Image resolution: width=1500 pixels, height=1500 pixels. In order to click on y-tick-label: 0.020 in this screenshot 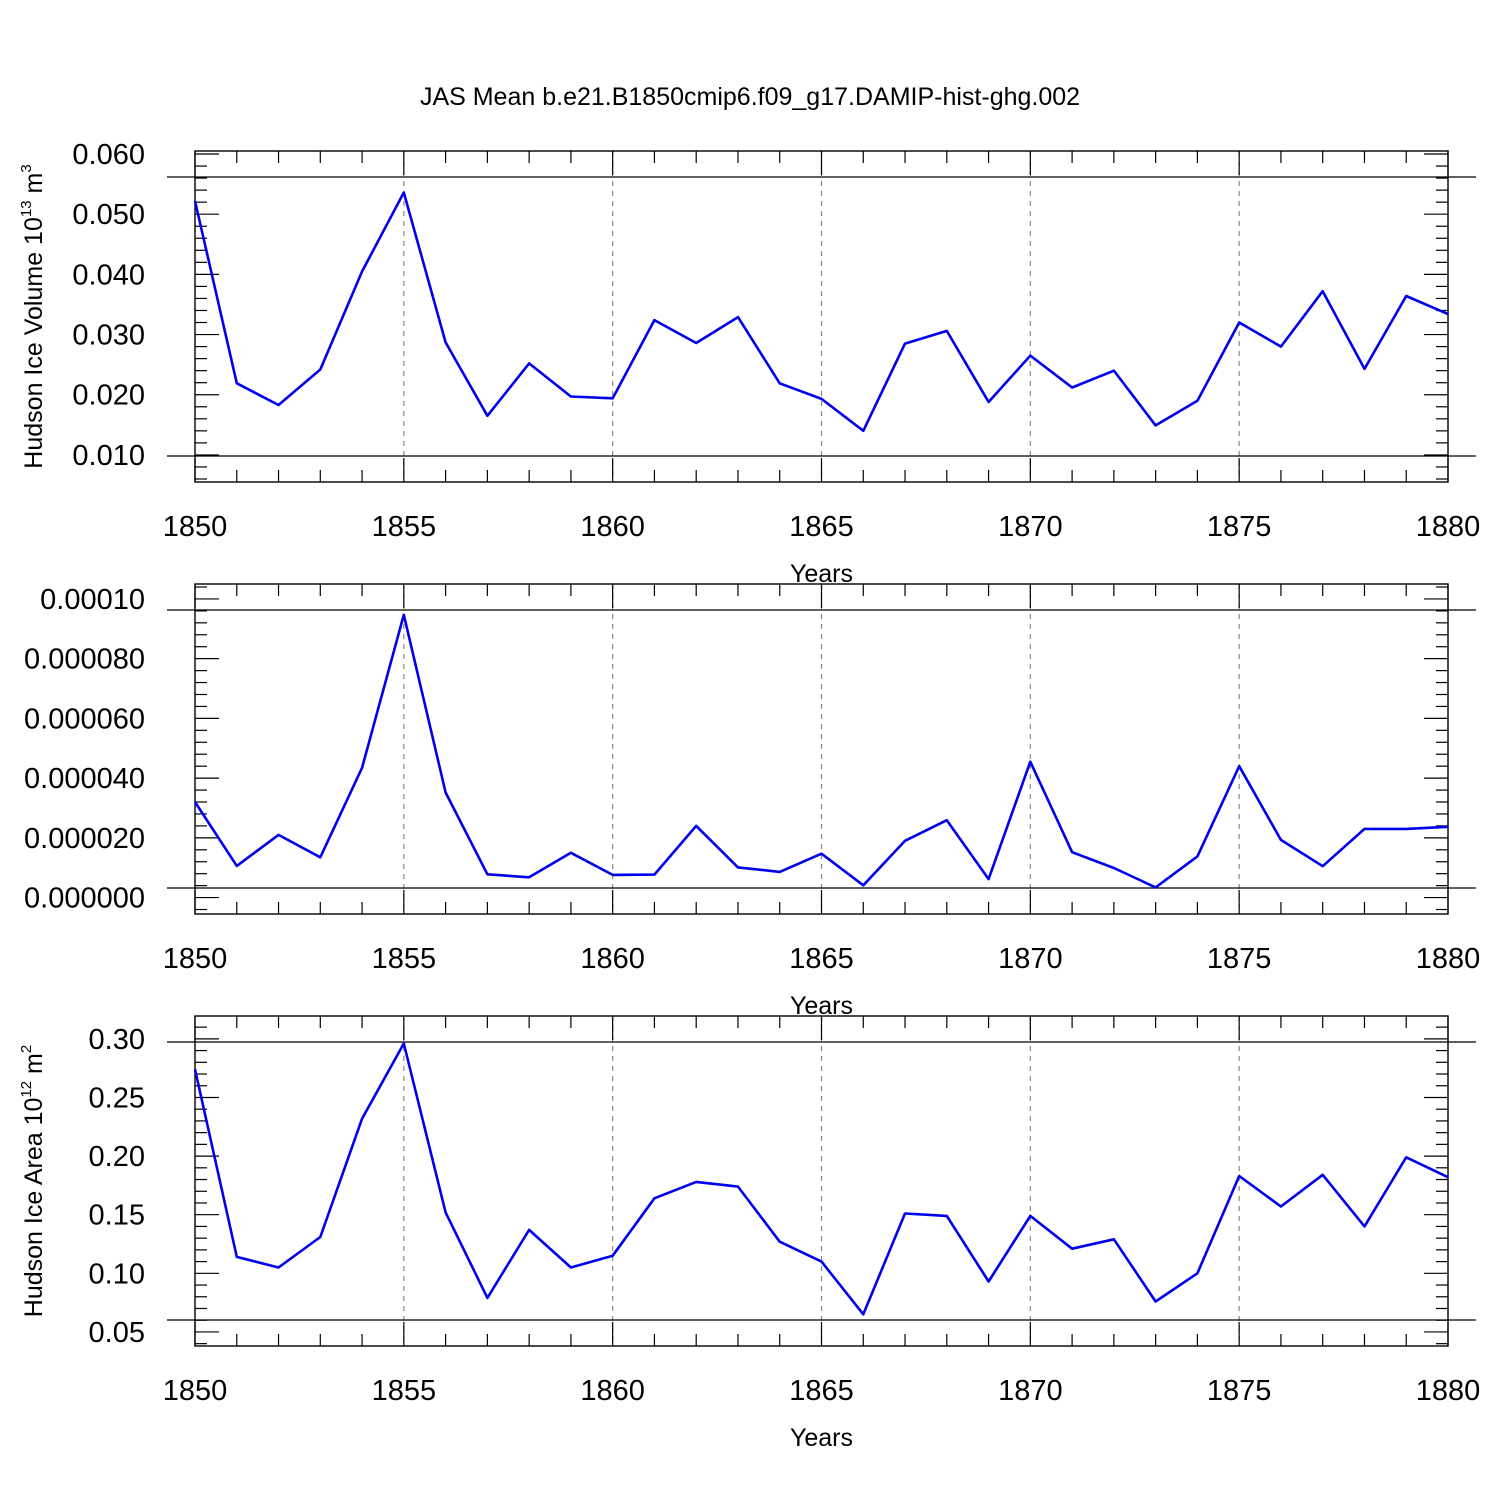, I will do `click(108, 396)`.